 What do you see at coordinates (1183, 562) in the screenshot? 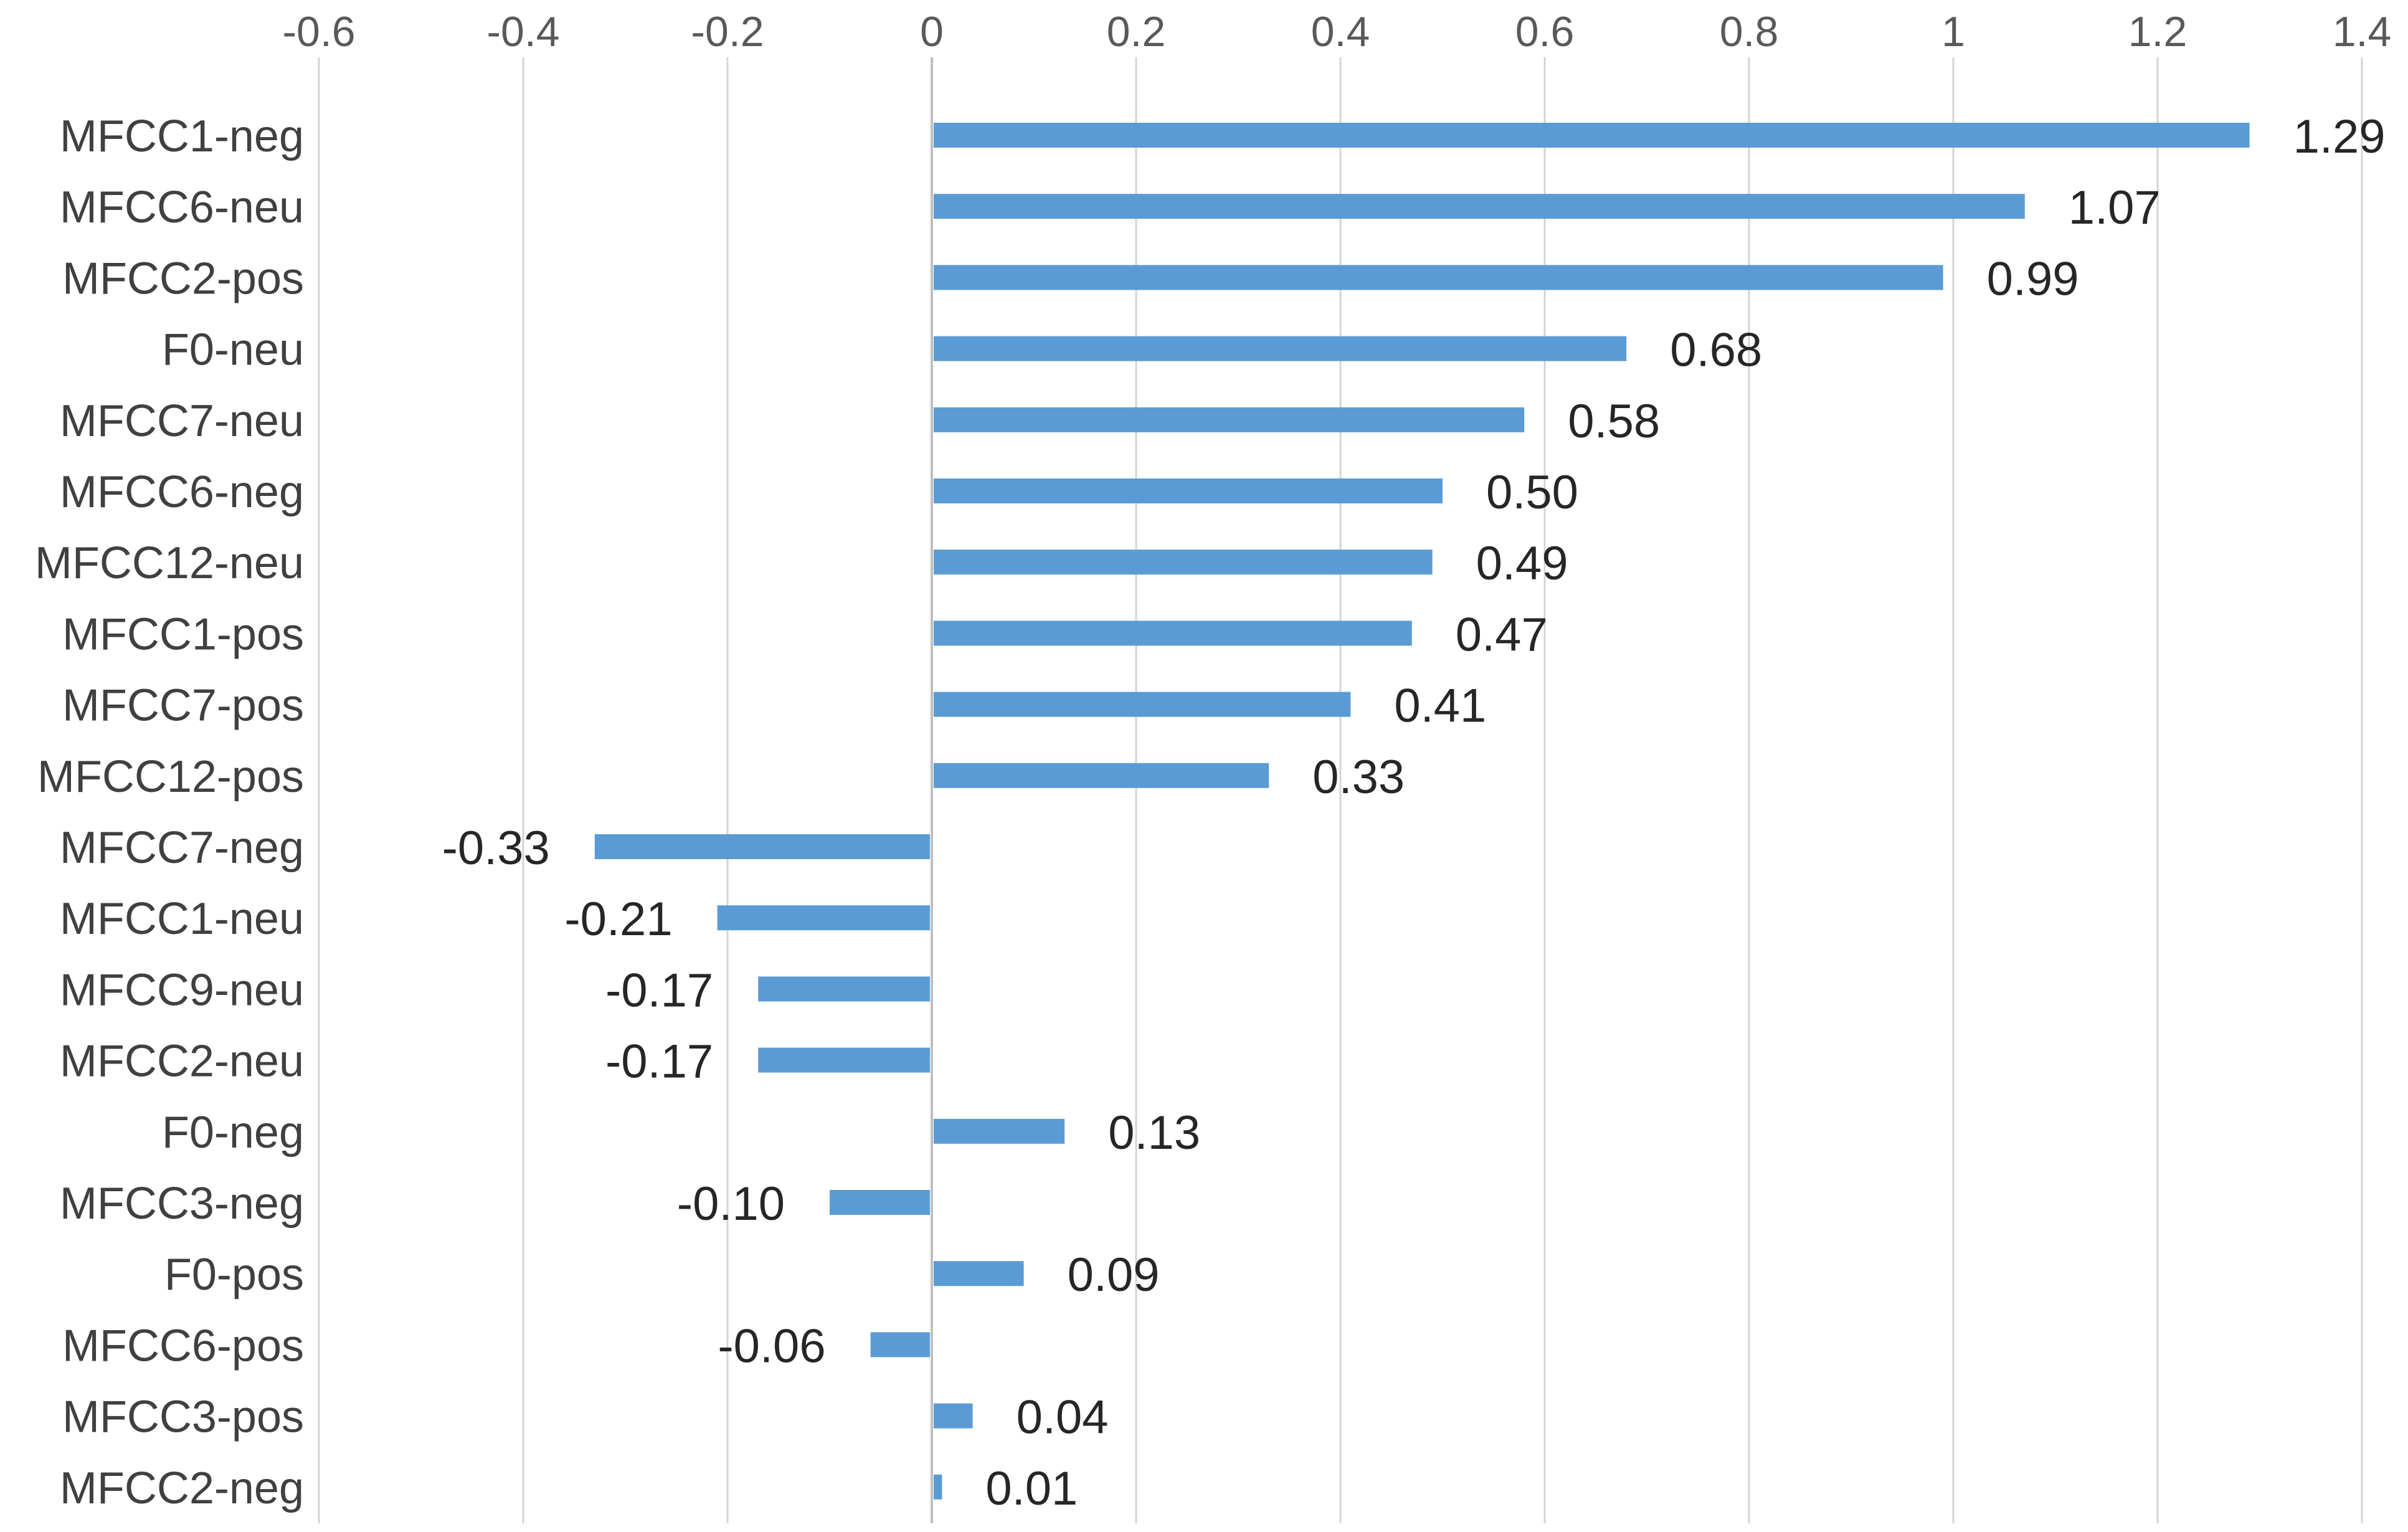
I see `bar-MFCC12-neu` at bounding box center [1183, 562].